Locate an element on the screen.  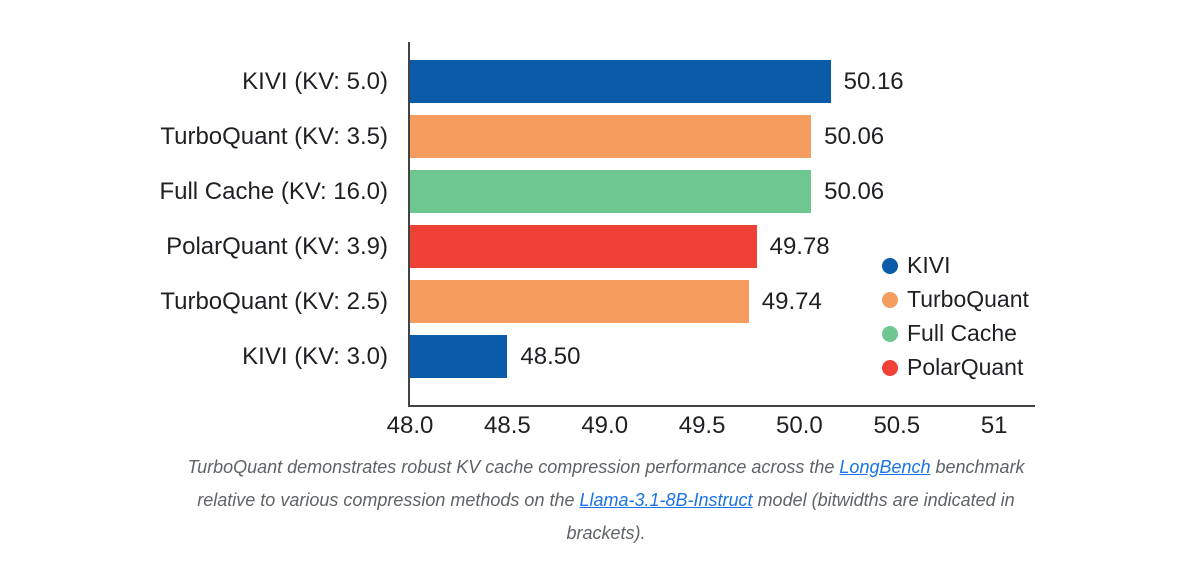
bar-polarquant-3.9 is located at coordinates (583, 246).